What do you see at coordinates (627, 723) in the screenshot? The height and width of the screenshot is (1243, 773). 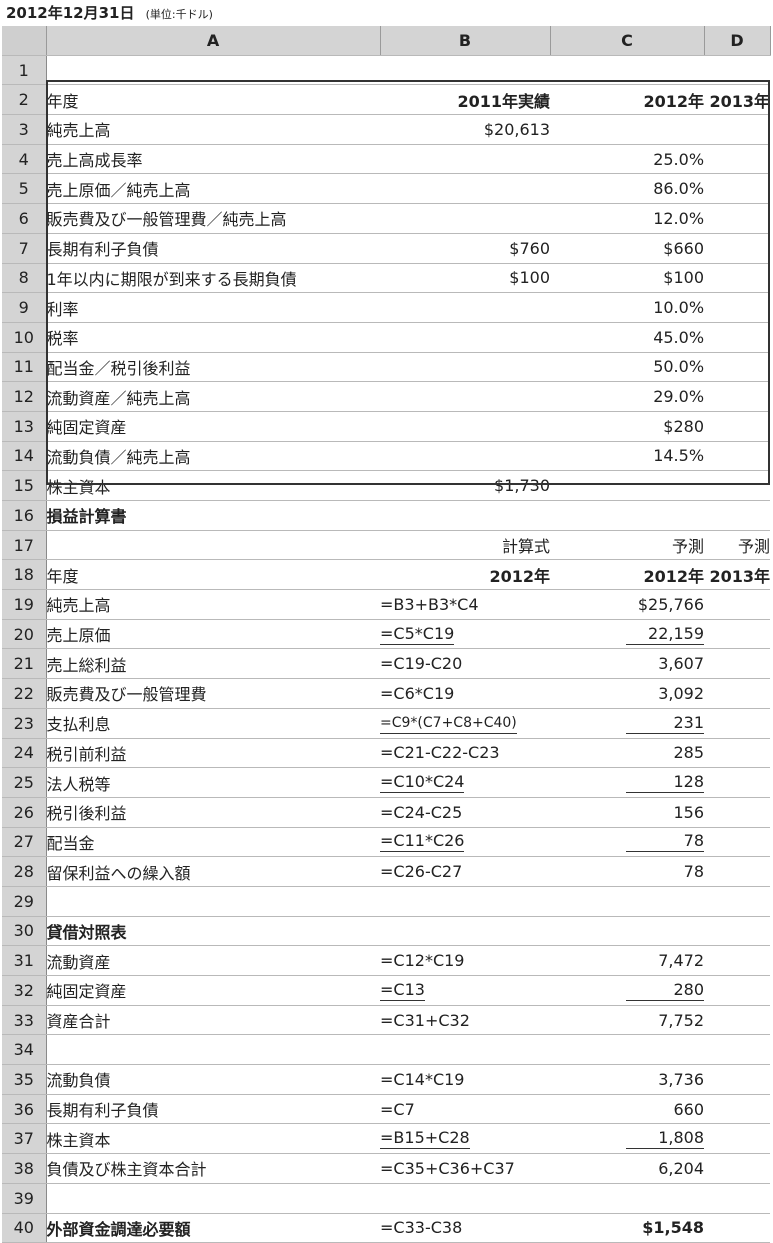 I see `cell-c: 231` at bounding box center [627, 723].